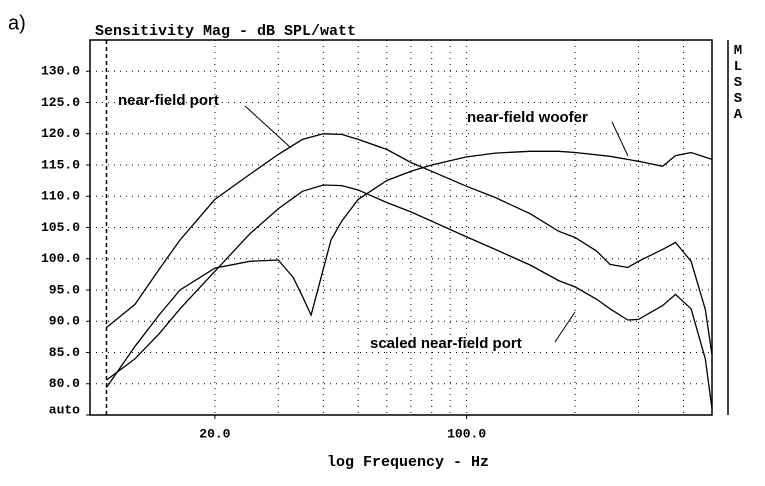 The height and width of the screenshot is (486, 765). Describe the element at coordinates (64, 352) in the screenshot. I see `y-tick-label: 85.0` at that location.